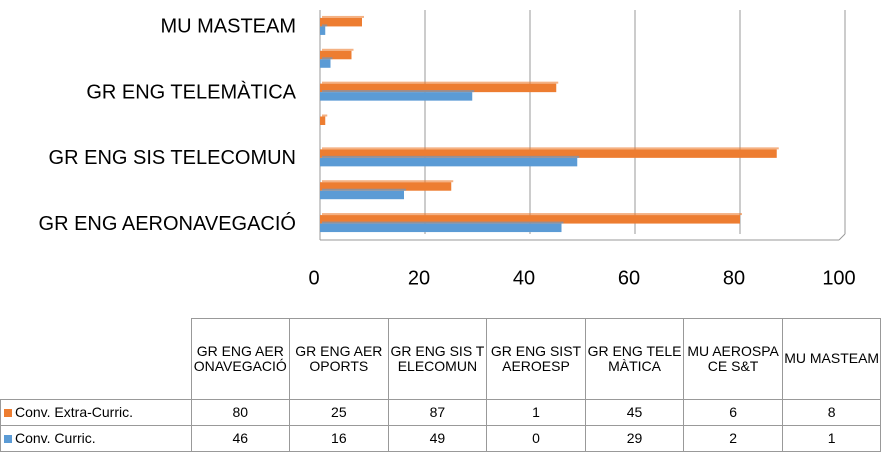 The height and width of the screenshot is (461, 887). Describe the element at coordinates (634, 359) in the screenshot. I see `column-header: GR ENG TELEMÀTICA` at that location.